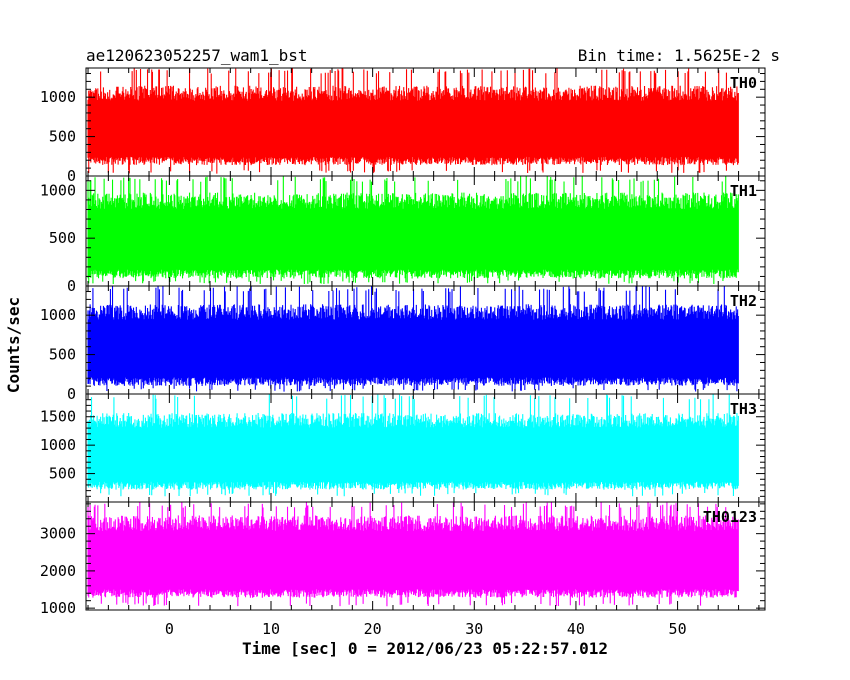 The image size is (850, 680). What do you see at coordinates (743, 191) in the screenshot?
I see `panel-label: TH1` at bounding box center [743, 191].